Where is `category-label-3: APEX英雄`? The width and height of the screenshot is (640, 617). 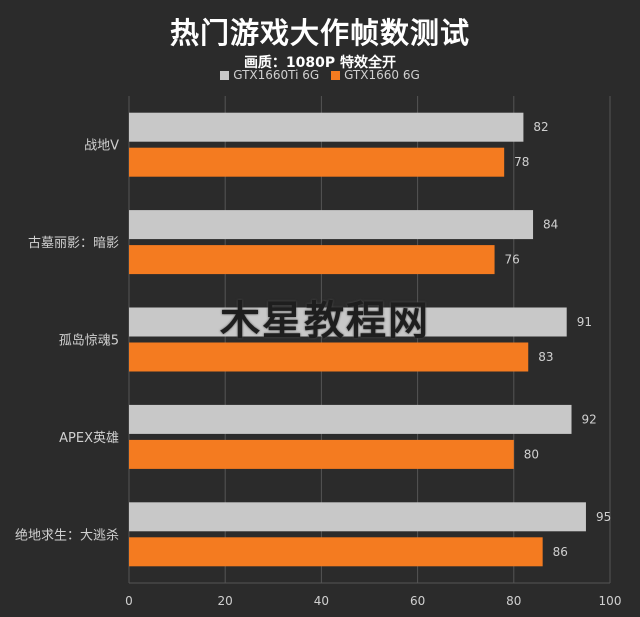 category-label-3: APEX英雄 is located at coordinates (89, 438).